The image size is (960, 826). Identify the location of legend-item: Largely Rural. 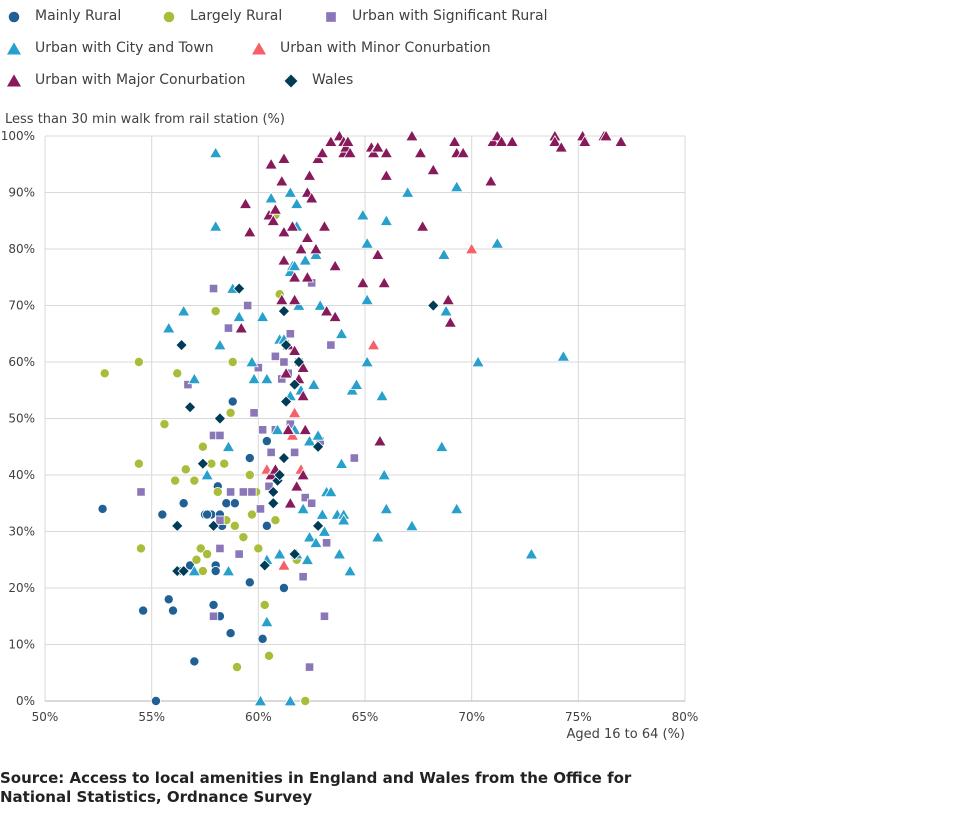
(221, 16).